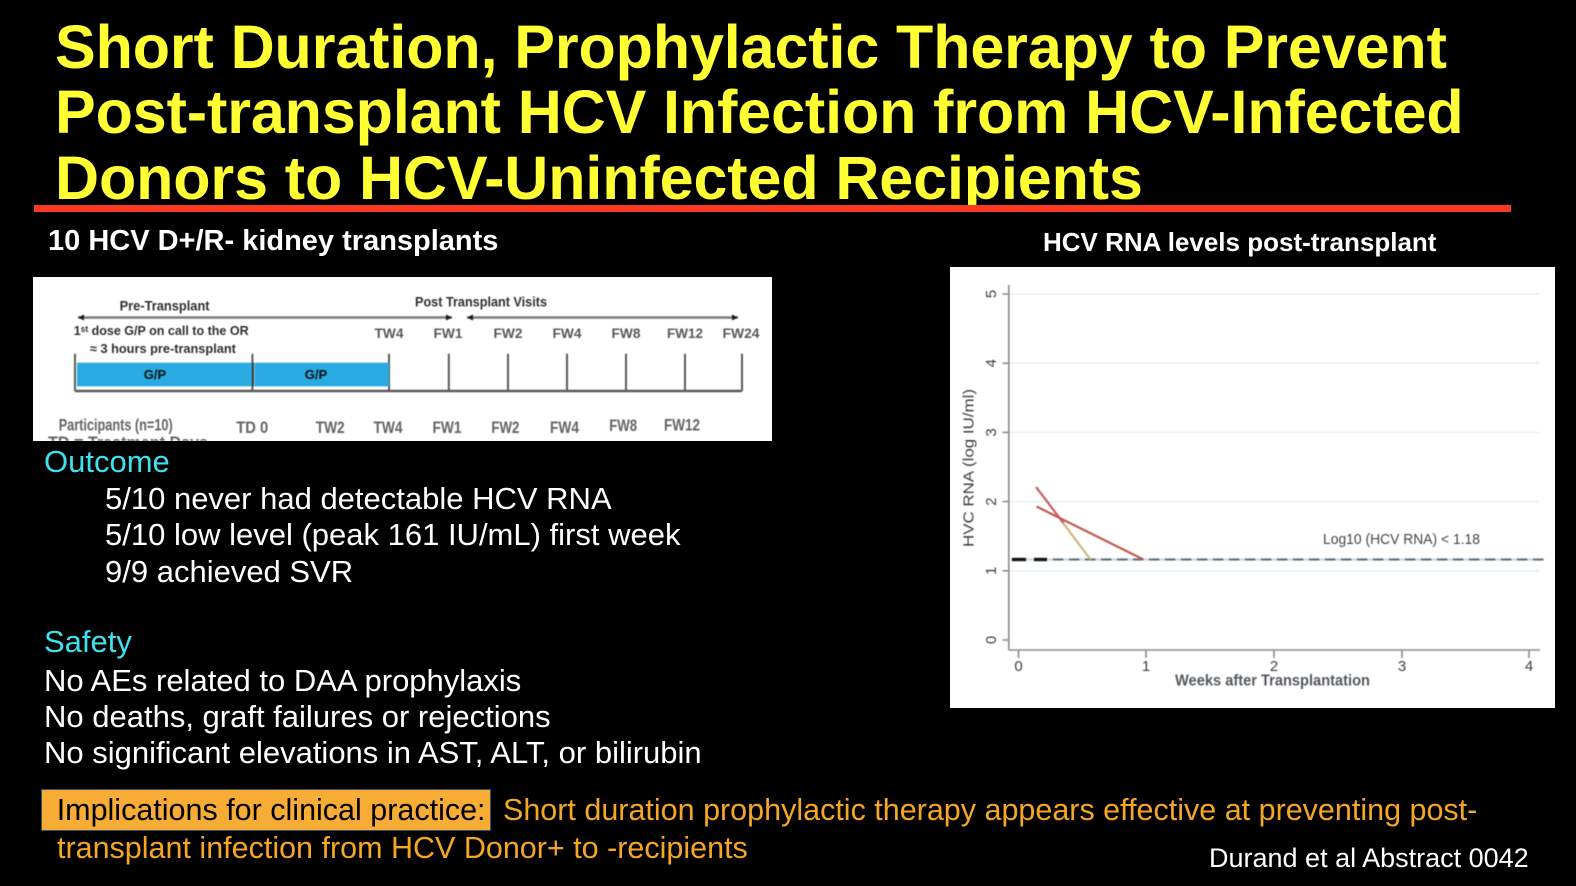 This screenshot has height=886, width=1576. I want to click on svg-text: HVC RNA (log IU/ml), so click(969, 468).